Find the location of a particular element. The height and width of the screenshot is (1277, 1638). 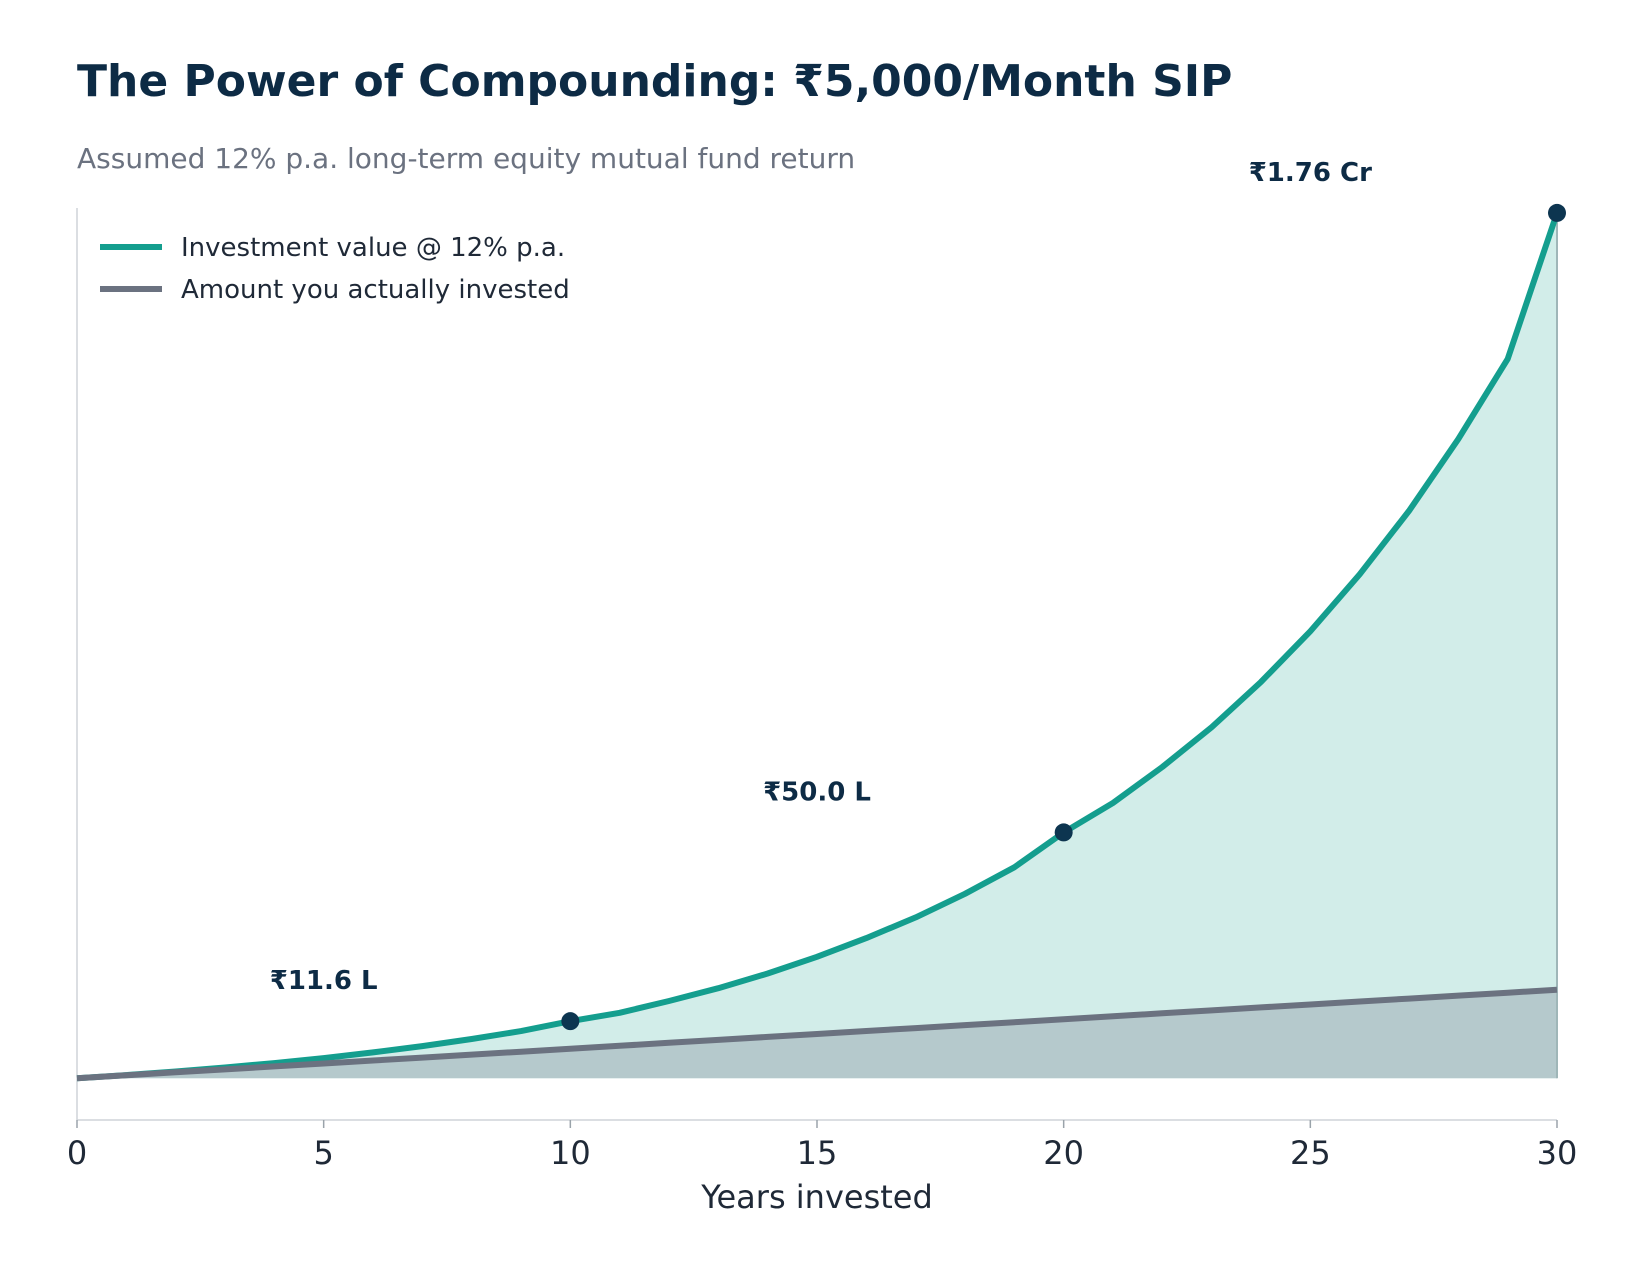

milestone-label: ₹11.6 L is located at coordinates (324, 981).